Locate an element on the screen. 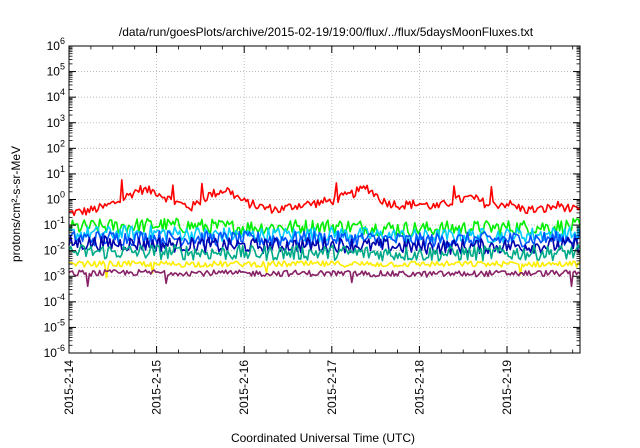  x-tick-label: 2015-2-18 is located at coordinates (419, 387).